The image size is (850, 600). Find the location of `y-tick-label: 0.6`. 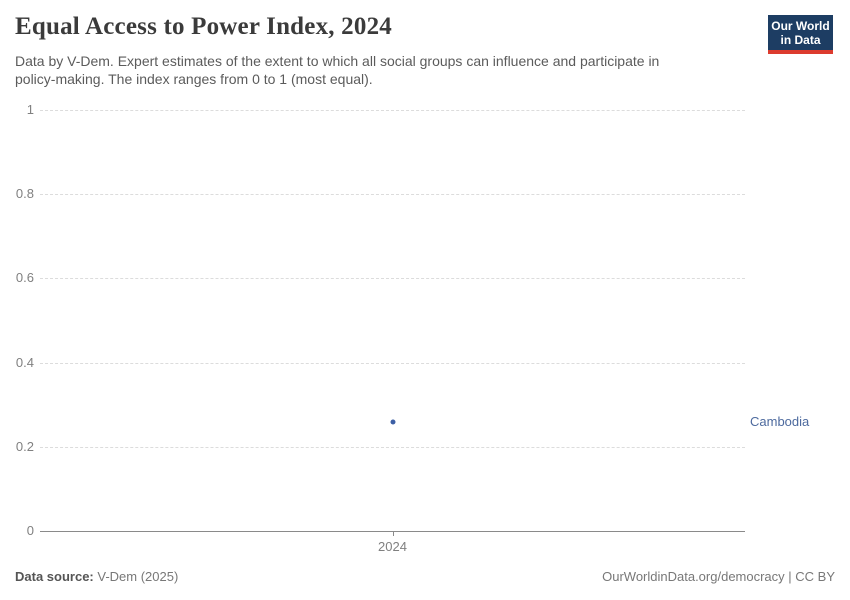

y-tick-label: 0.6 is located at coordinates (24, 278).